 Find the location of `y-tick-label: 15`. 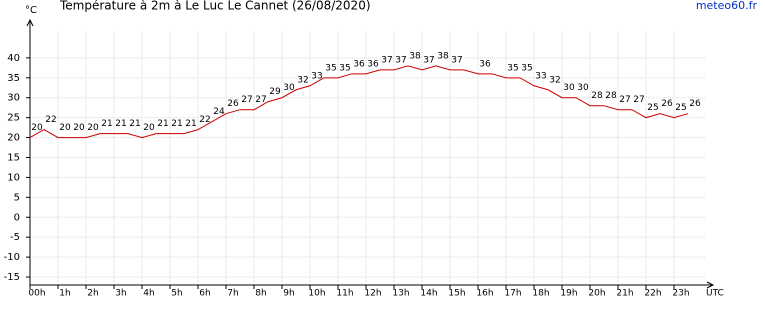

y-tick-label: 15 is located at coordinates (13, 158).